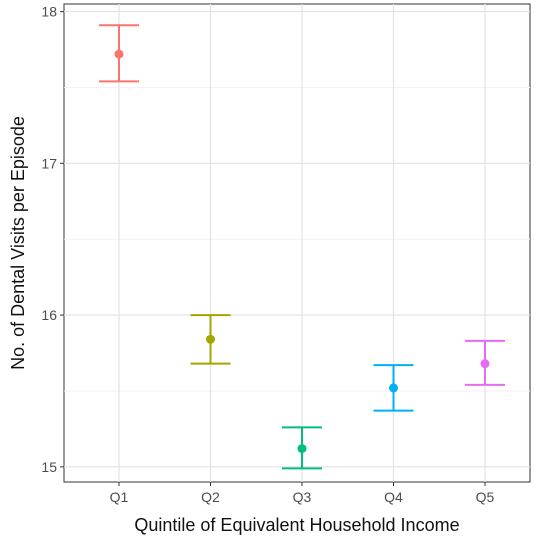 The width and height of the screenshot is (550, 540). I want to click on x-tick-label: Q2, so click(210, 497).